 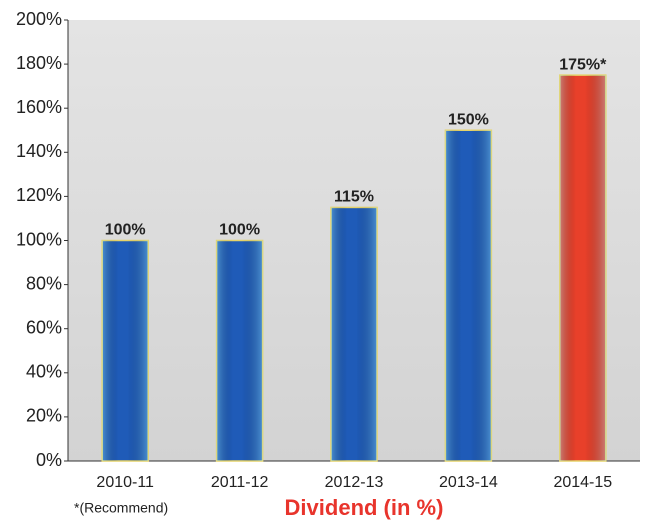 I want to click on y-tick-label: 60%, so click(x=44, y=327).